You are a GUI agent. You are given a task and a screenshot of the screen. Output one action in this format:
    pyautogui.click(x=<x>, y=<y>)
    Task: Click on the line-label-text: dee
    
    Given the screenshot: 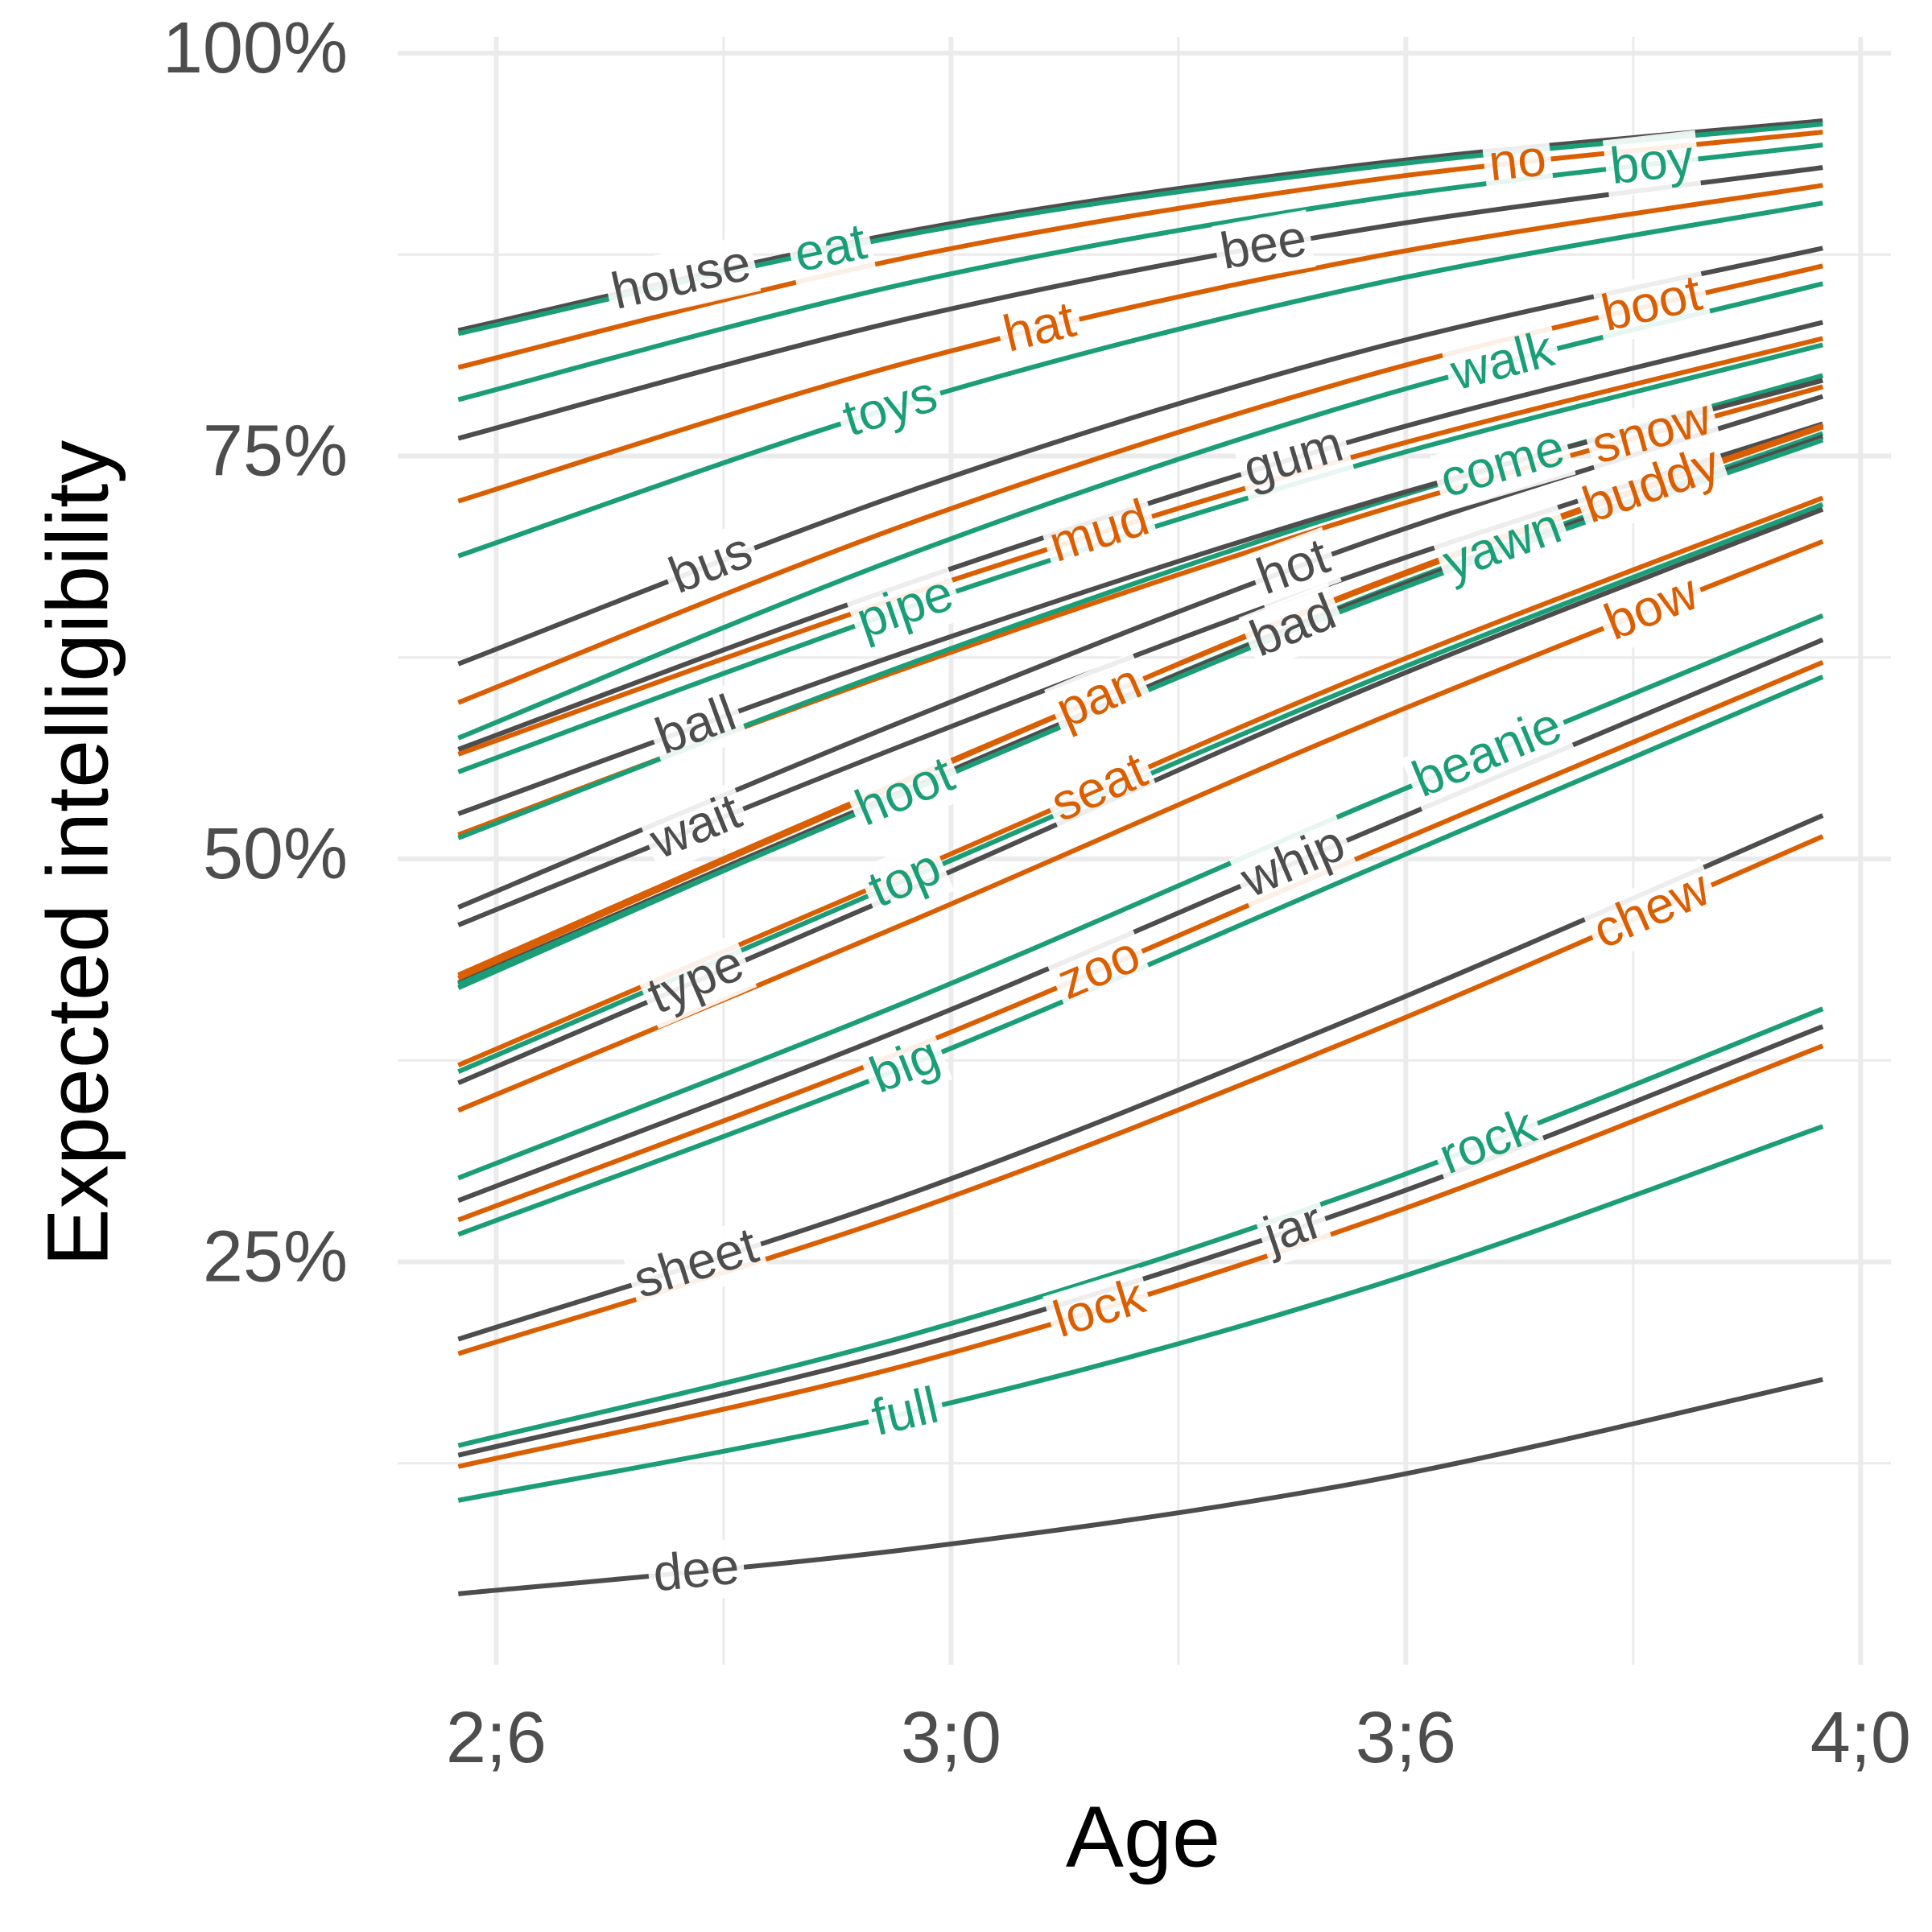 What is the action you would take?
    pyautogui.click(x=695, y=1570)
    